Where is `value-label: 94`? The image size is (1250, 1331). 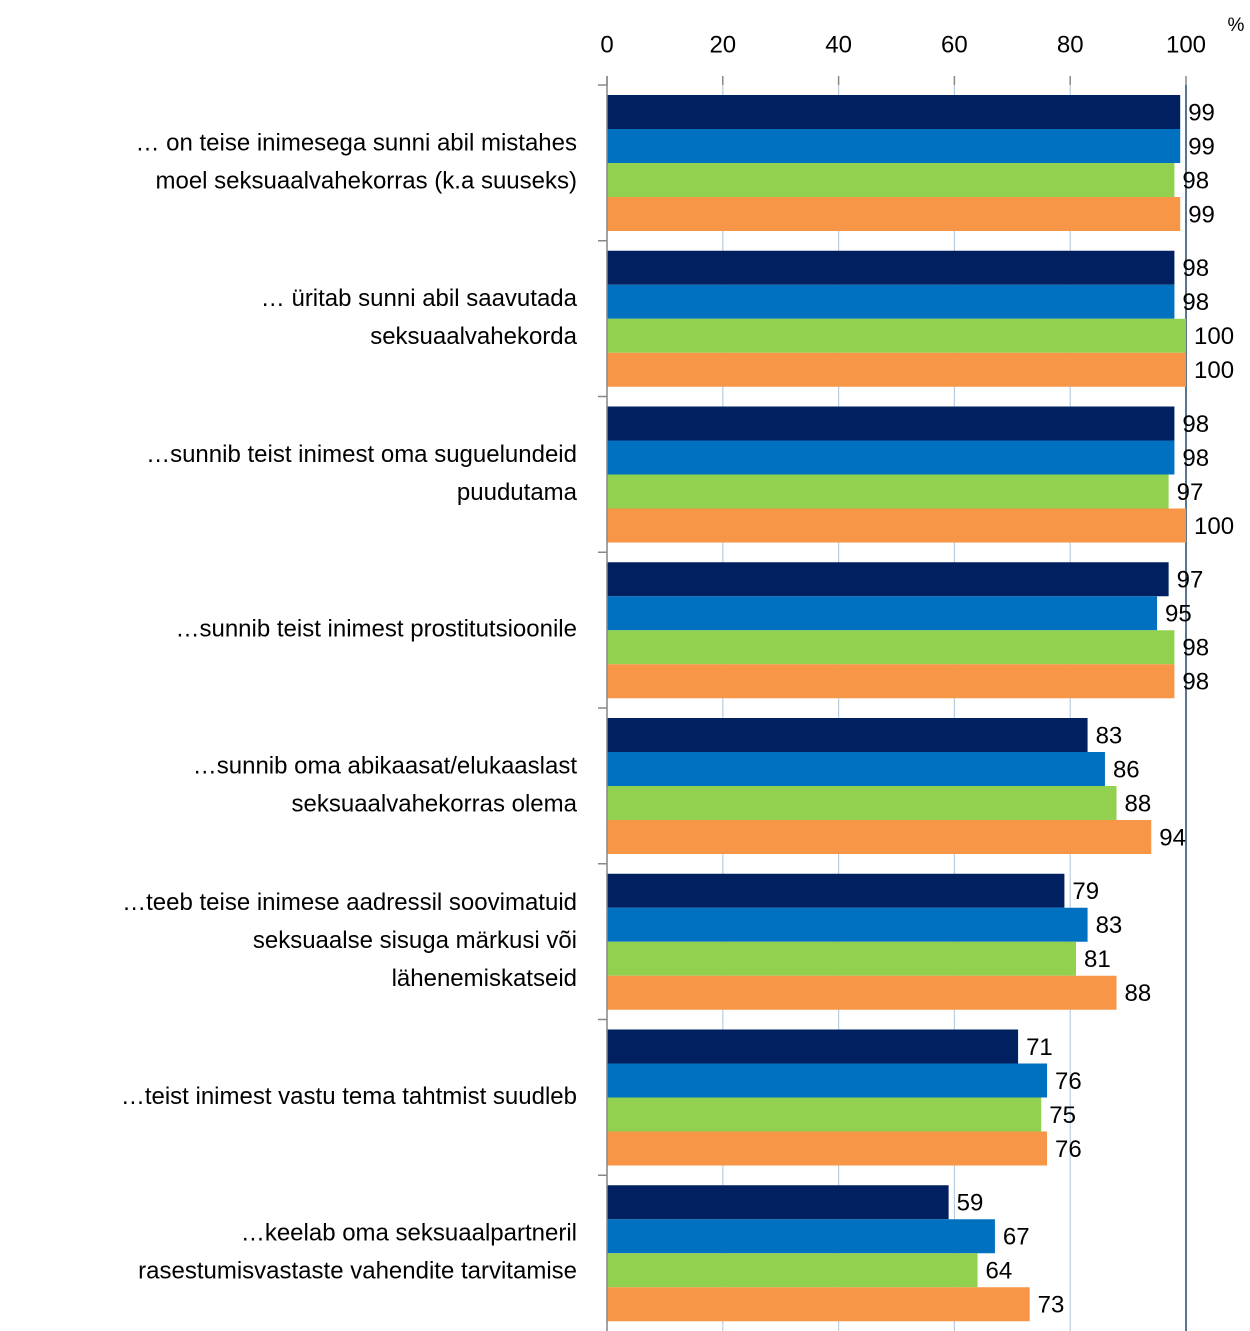
value-label: 94 is located at coordinates (1172, 837).